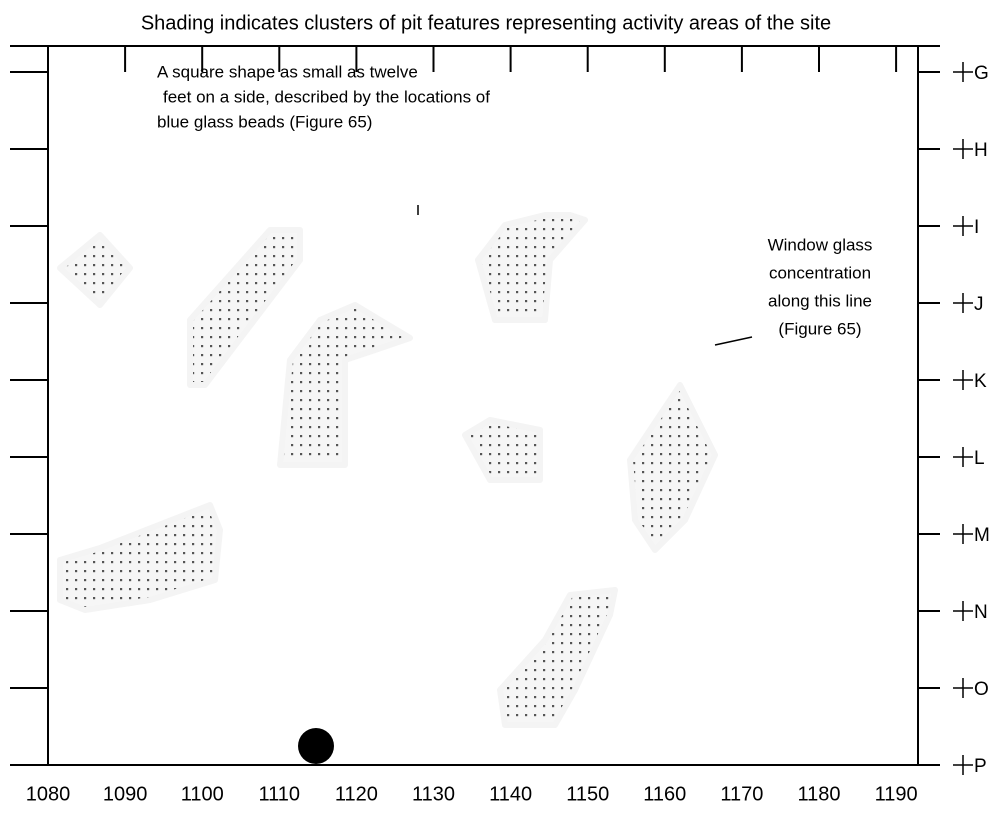 Image resolution: width=1006 pixels, height=820 pixels. Describe the element at coordinates (48, 794) in the screenshot. I see `x-label: 1080` at that location.